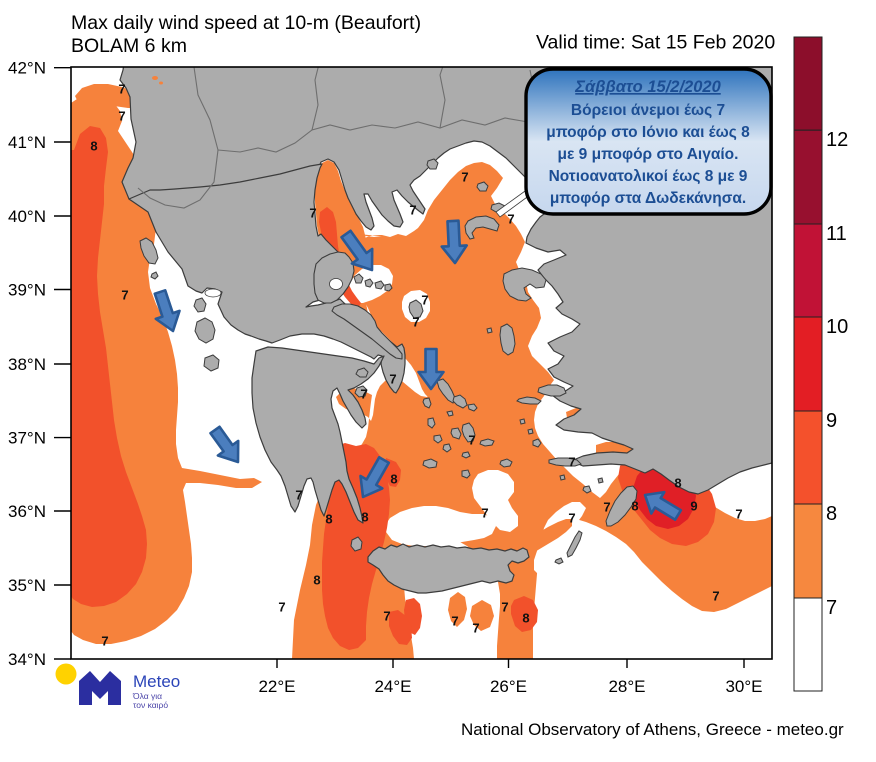  What do you see at coordinates (27, 659) in the screenshot?
I see `svg-text: 34°N` at bounding box center [27, 659].